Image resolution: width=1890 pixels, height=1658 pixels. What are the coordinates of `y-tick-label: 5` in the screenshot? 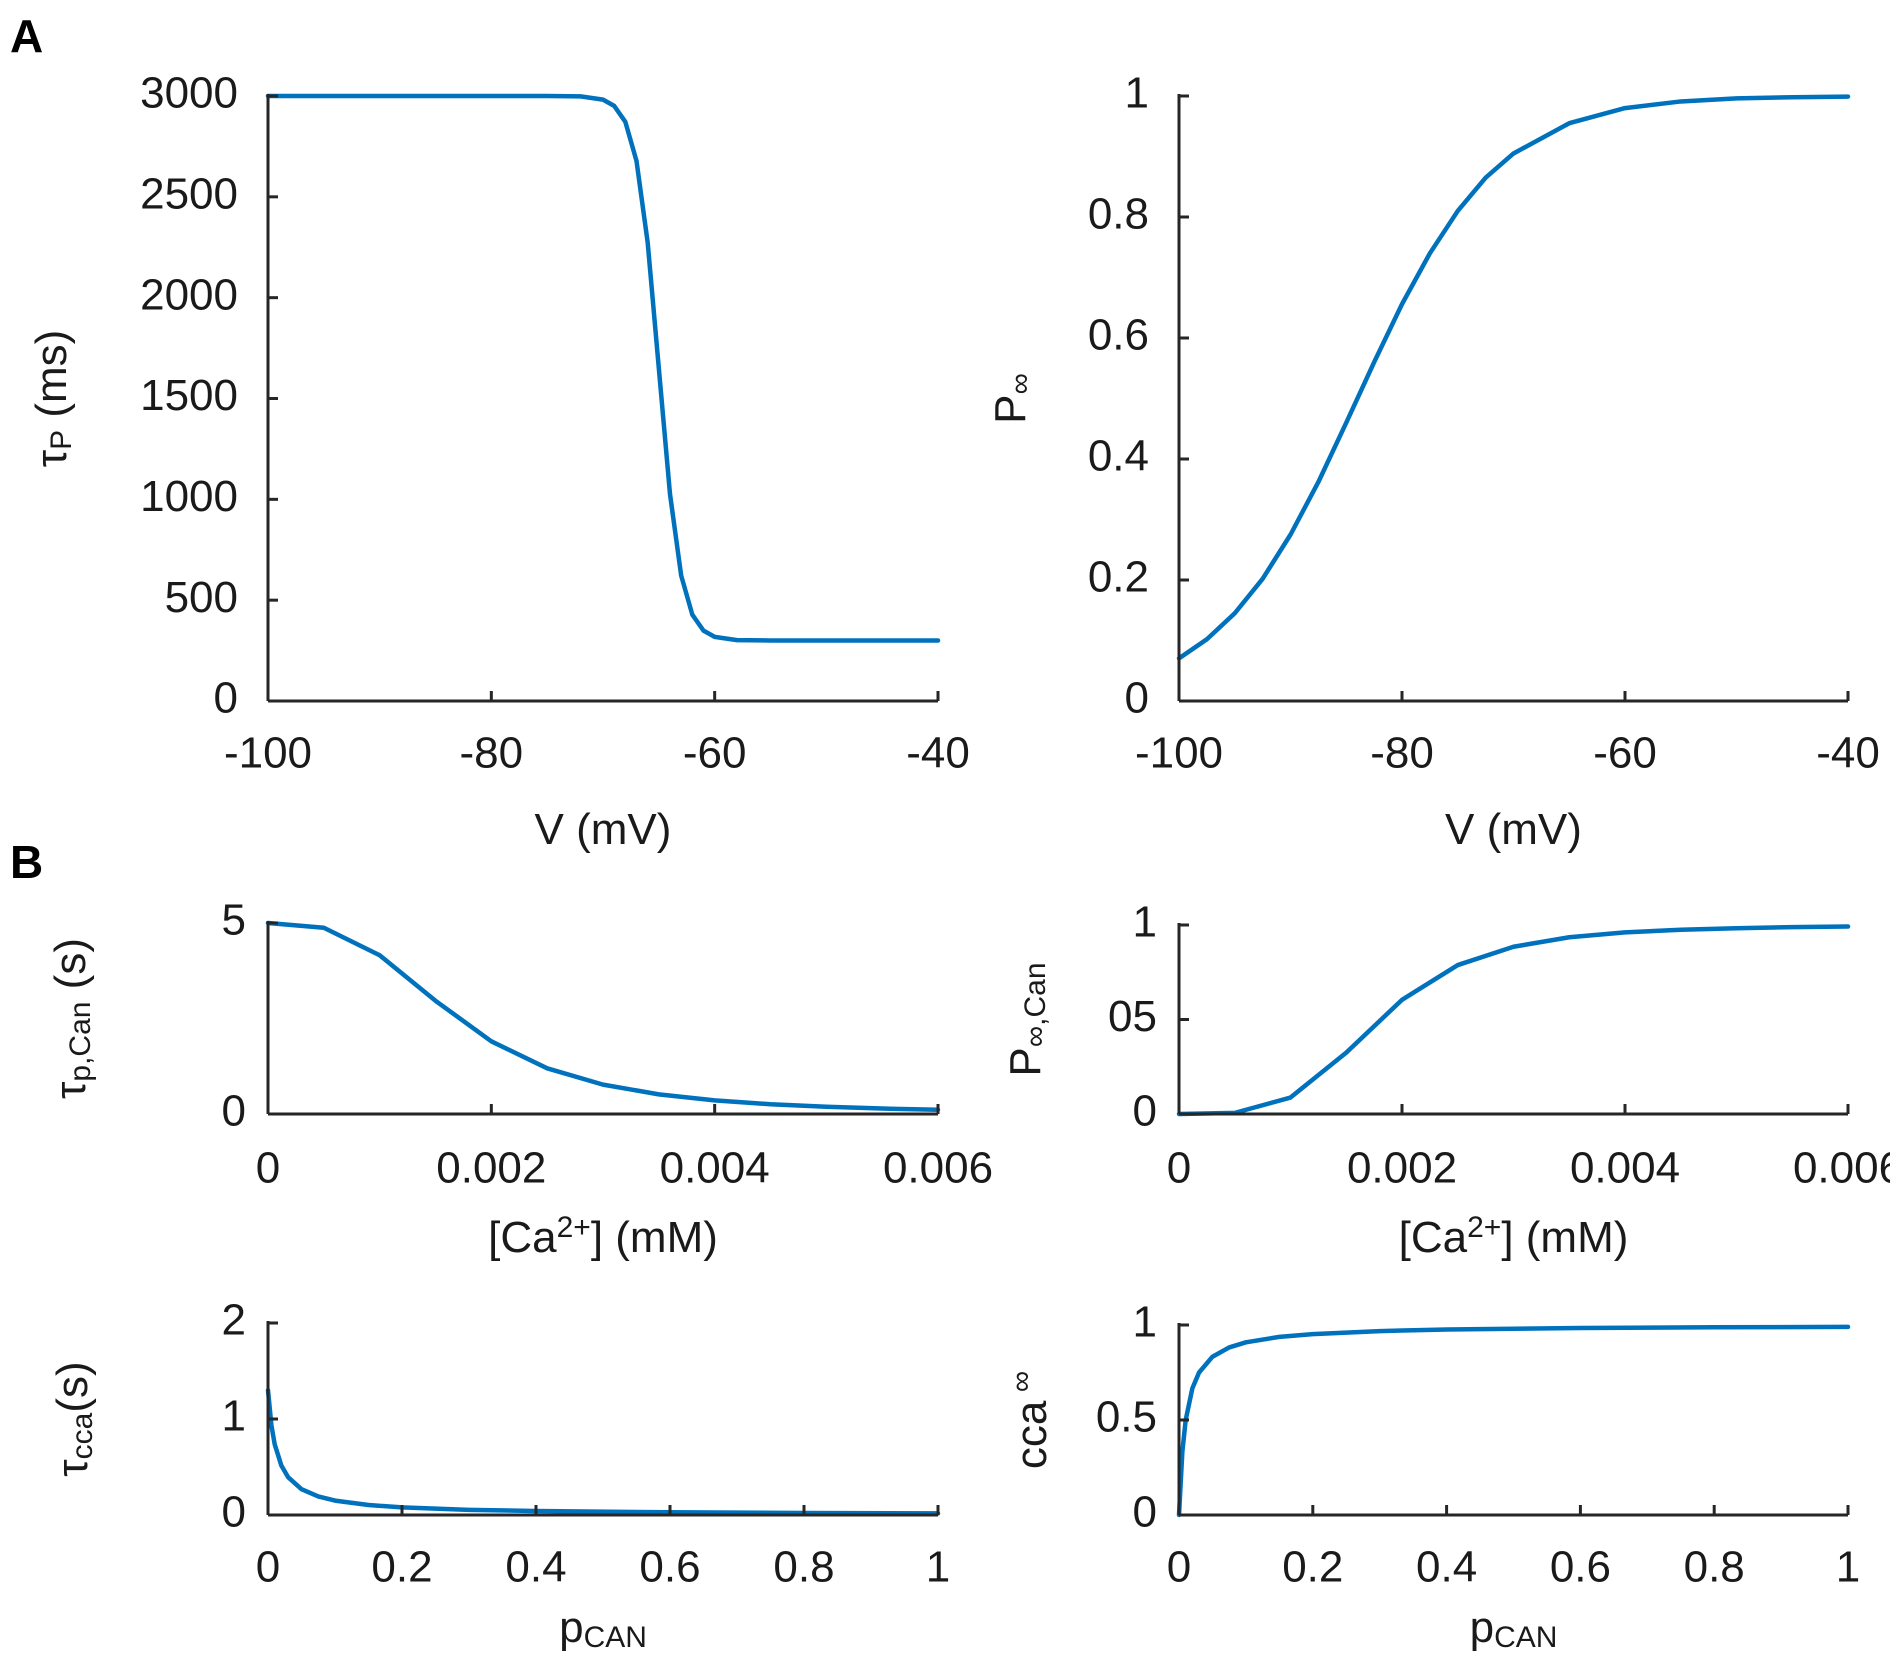 It's located at (234, 920).